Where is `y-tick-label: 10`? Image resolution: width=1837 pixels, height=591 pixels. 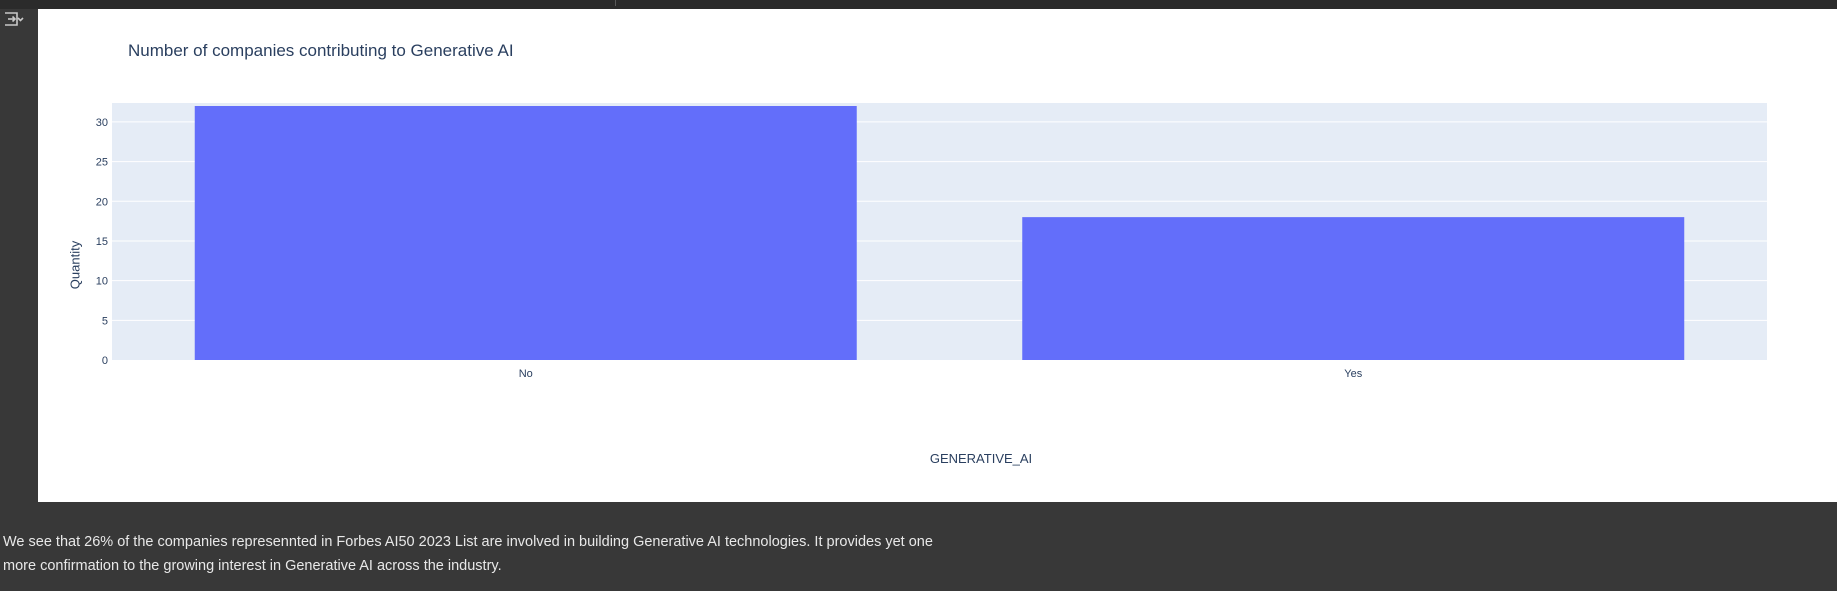
y-tick-label: 10 is located at coordinates (102, 282).